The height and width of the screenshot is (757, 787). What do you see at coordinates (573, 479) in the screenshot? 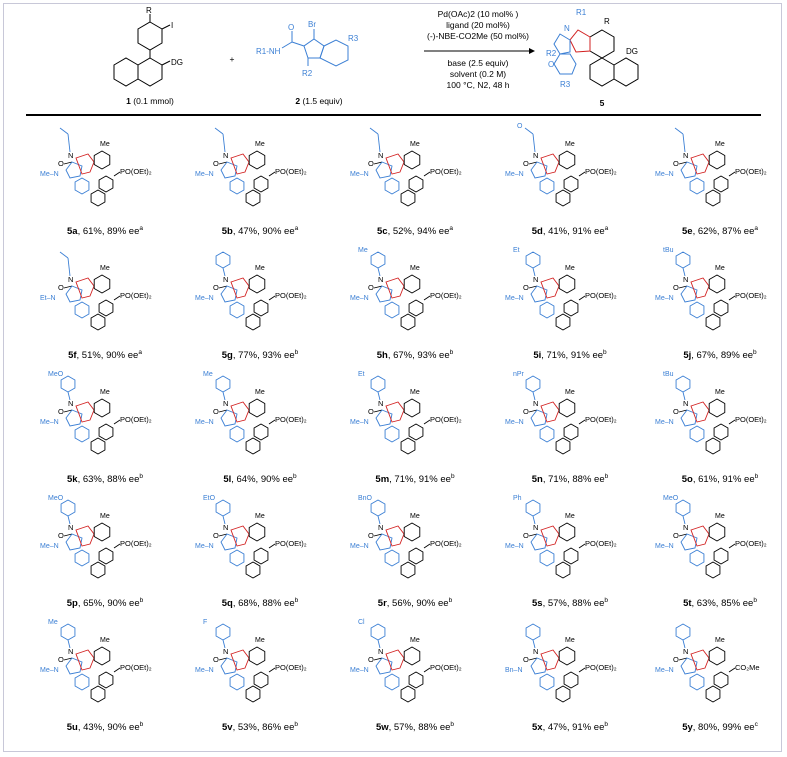
I see `yield-ee: , 71%, 88% ee` at bounding box center [573, 479].